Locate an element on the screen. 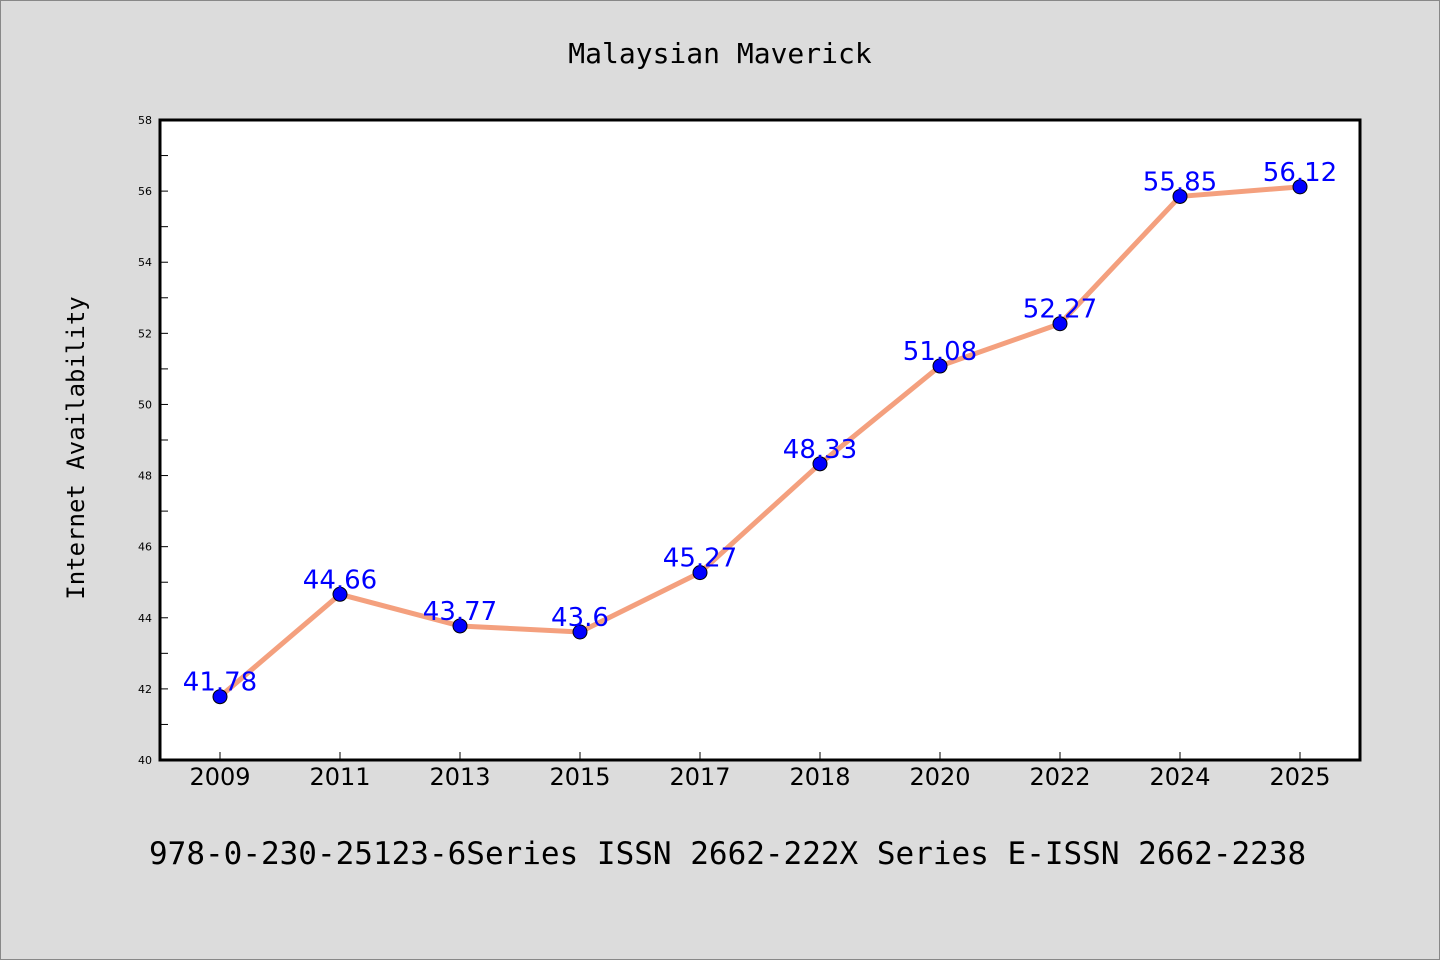 This screenshot has width=1440, height=960. chart-title: Malaysian Maverick is located at coordinates (720, 53).